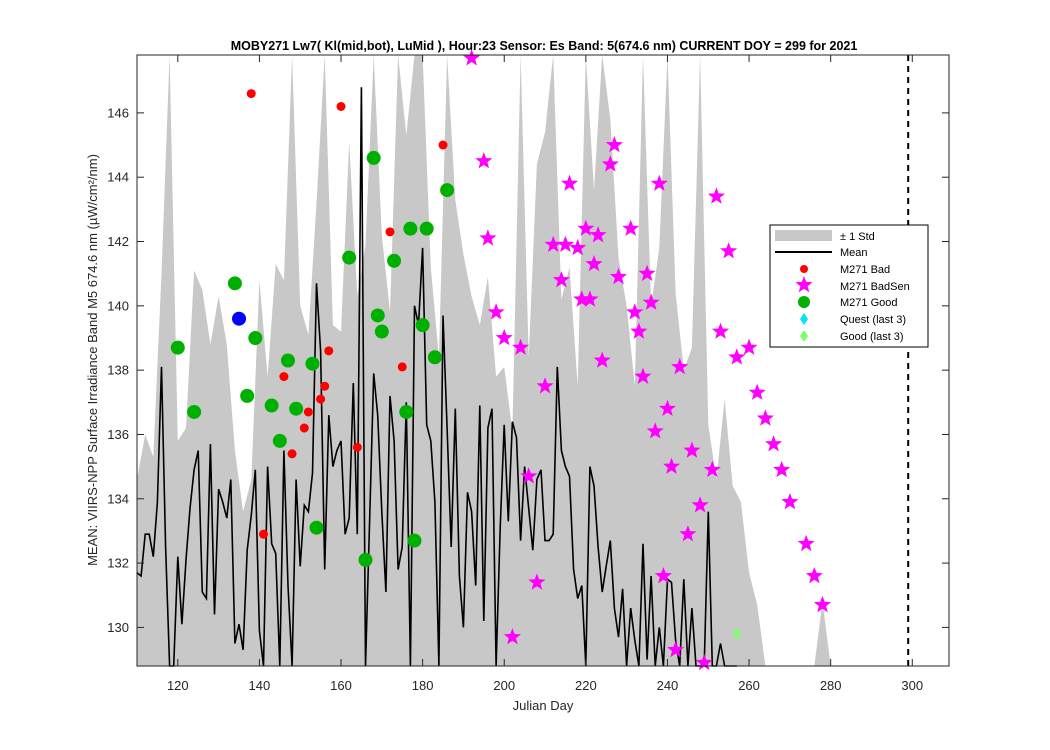  Describe the element at coordinates (831, 685) in the screenshot. I see `x-tick-label: 280` at that location.